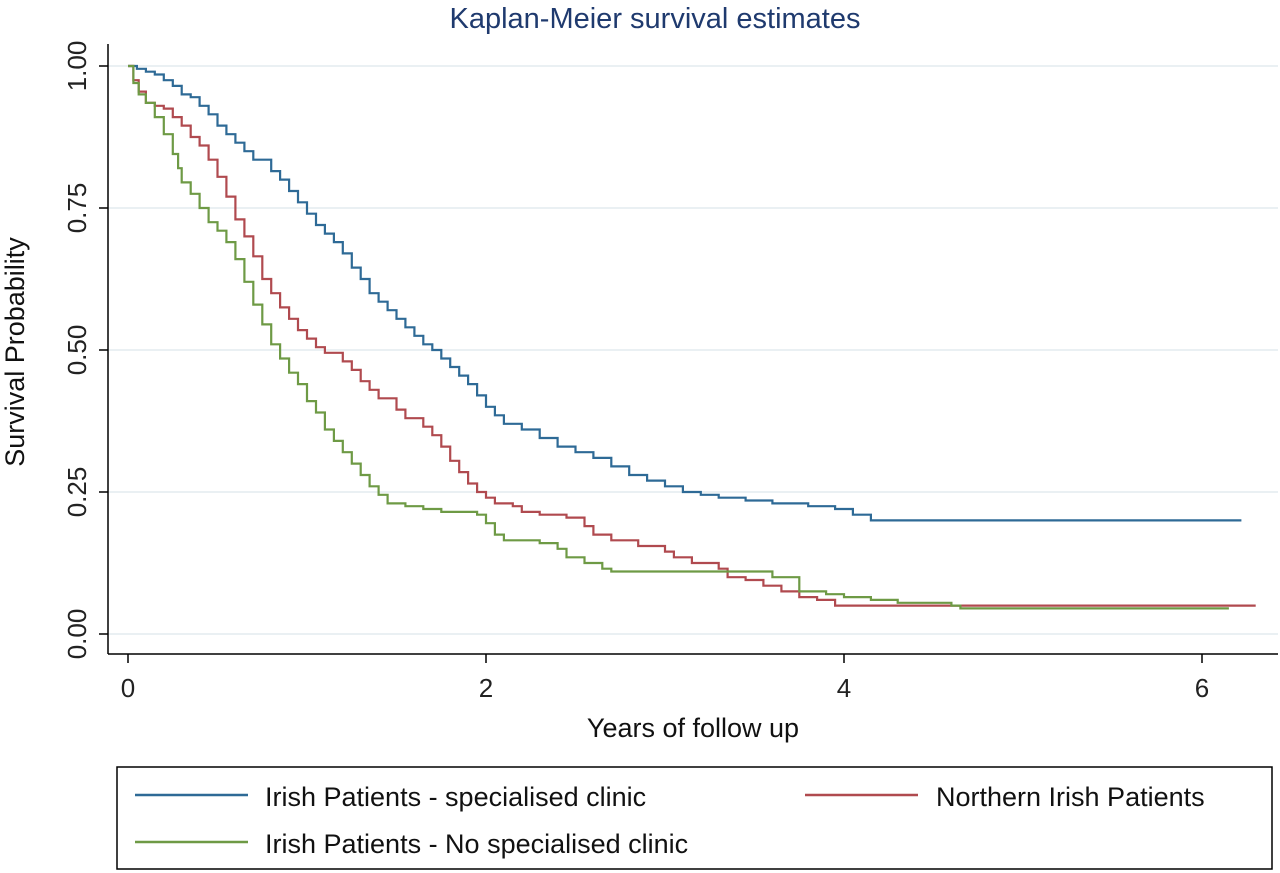 The image size is (1280, 873). What do you see at coordinates (665, 678) in the screenshot?
I see `x-axis-ticks: 0 2 4 6` at bounding box center [665, 678].